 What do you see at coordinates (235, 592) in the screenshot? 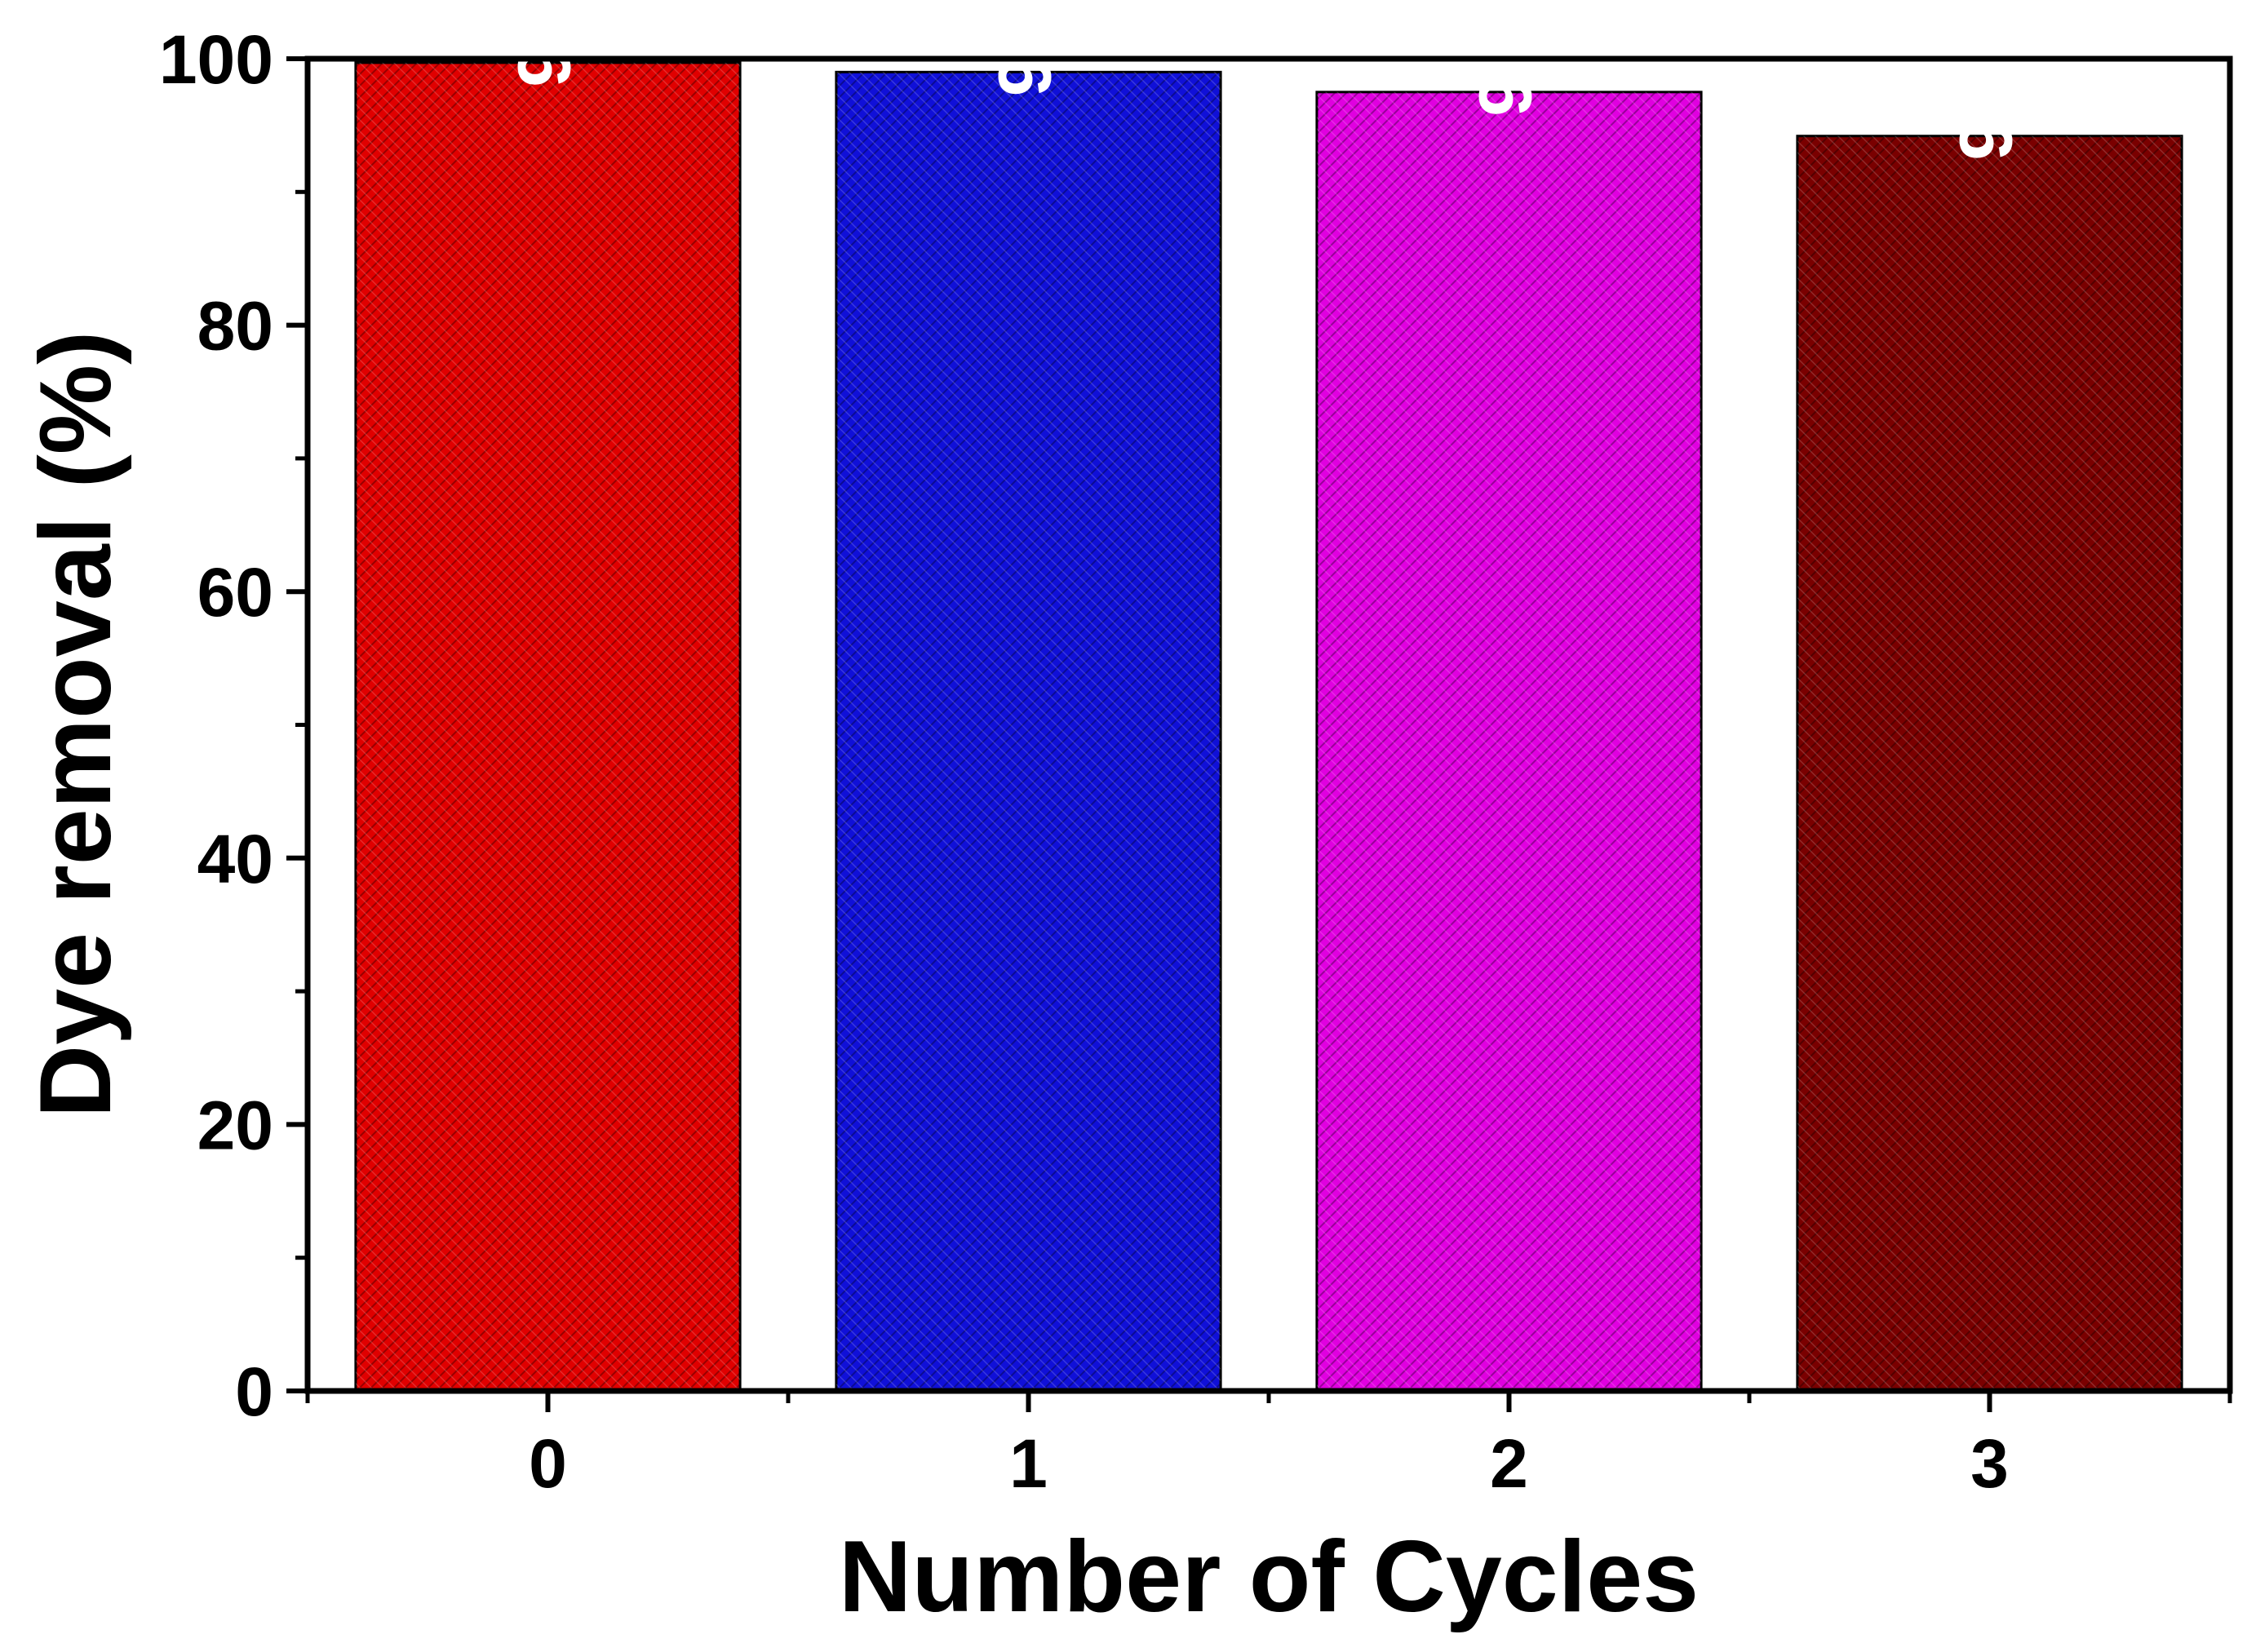
I see `y-tick-label: 60` at bounding box center [235, 592].